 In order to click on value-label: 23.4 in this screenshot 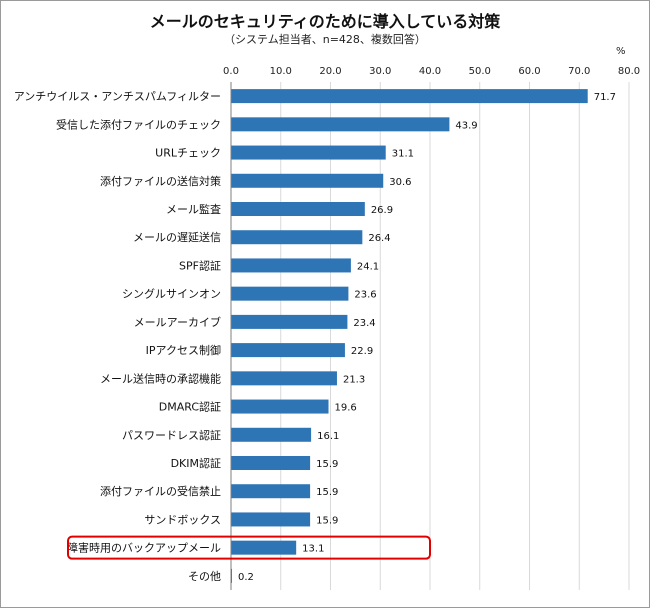, I will do `click(364, 323)`.